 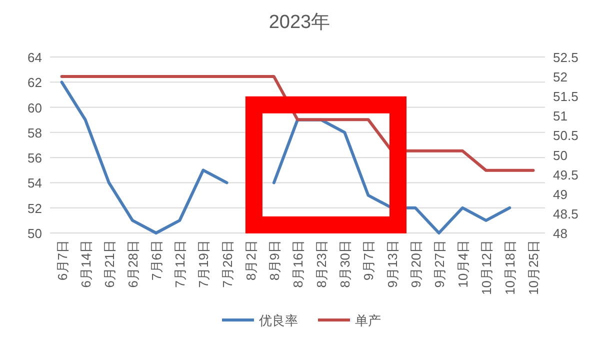 I want to click on legend-label: 优良率, so click(x=278, y=320).